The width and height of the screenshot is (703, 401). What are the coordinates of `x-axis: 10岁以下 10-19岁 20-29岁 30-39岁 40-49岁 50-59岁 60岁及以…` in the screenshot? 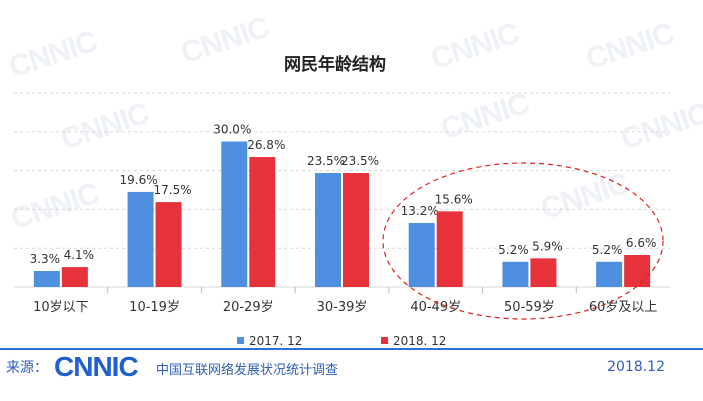 It's located at (345, 301).